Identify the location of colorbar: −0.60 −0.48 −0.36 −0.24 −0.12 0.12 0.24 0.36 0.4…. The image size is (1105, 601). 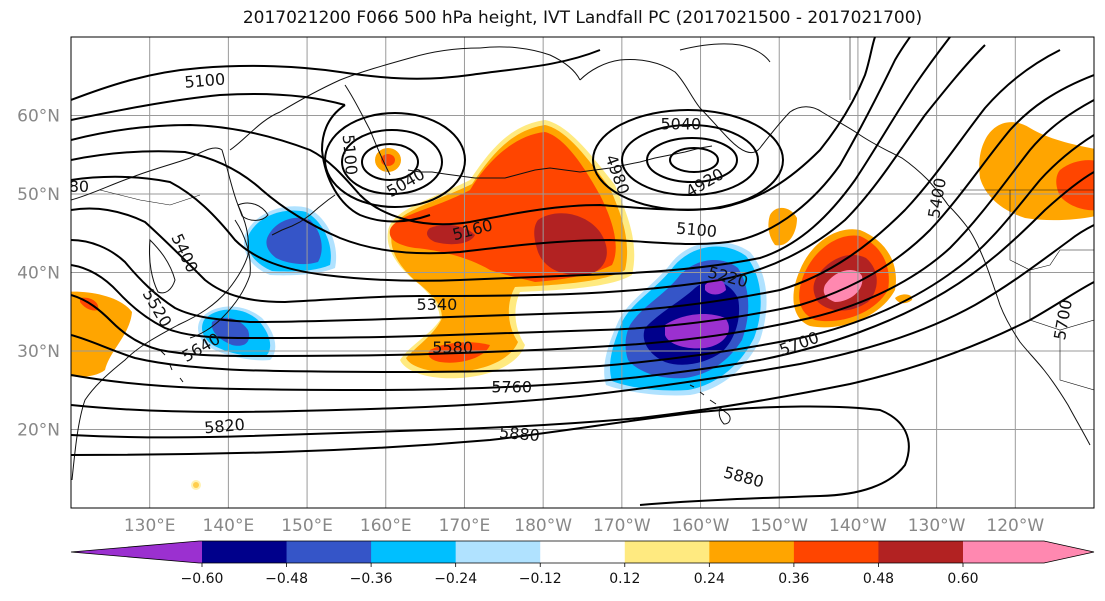
(582, 563).